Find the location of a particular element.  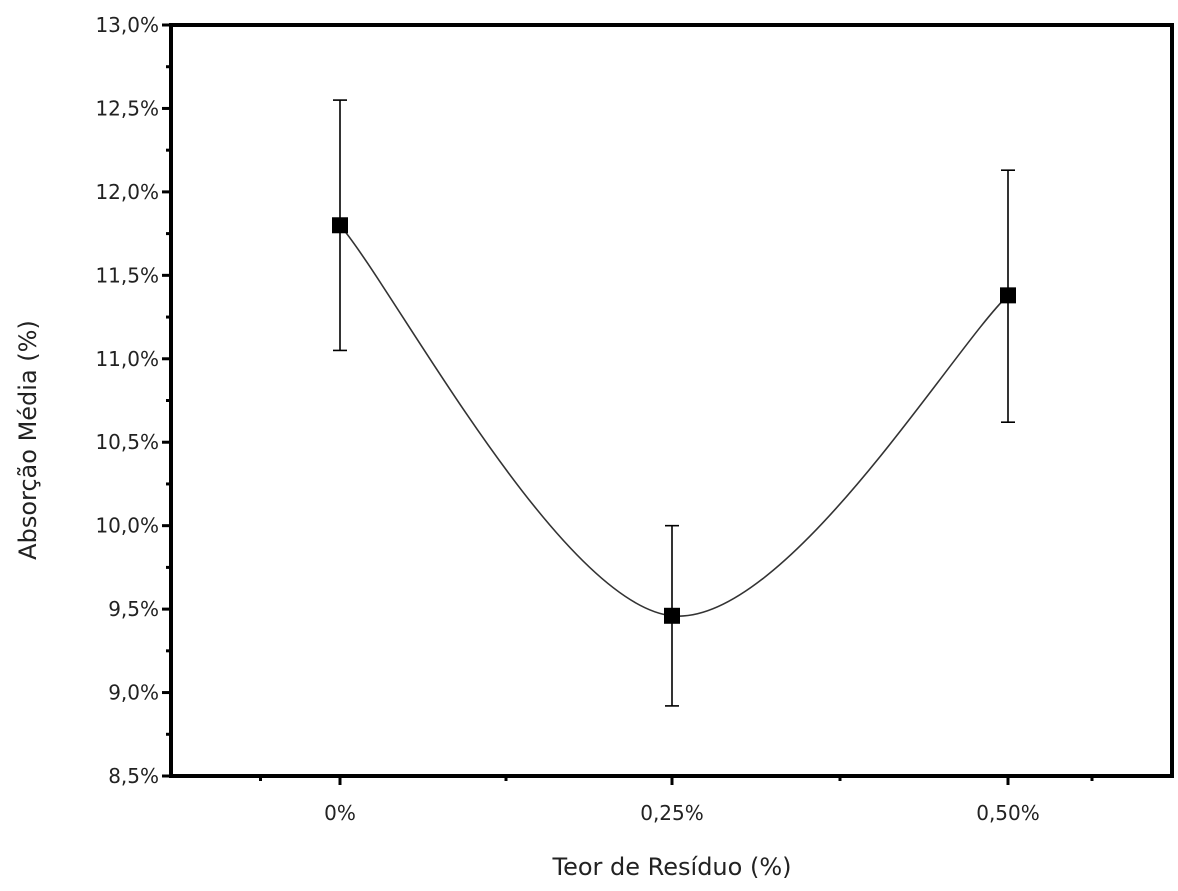

y-tick-label: 13,0% is located at coordinates (127, 25).